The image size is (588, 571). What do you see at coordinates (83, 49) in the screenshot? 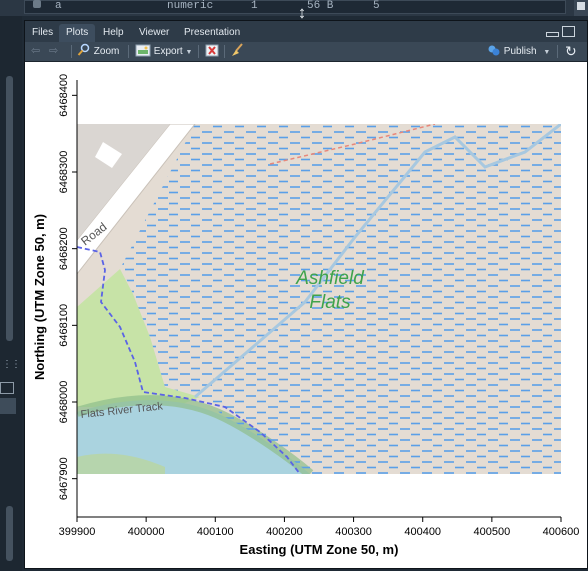
I see `magnifier-icon` at bounding box center [83, 49].